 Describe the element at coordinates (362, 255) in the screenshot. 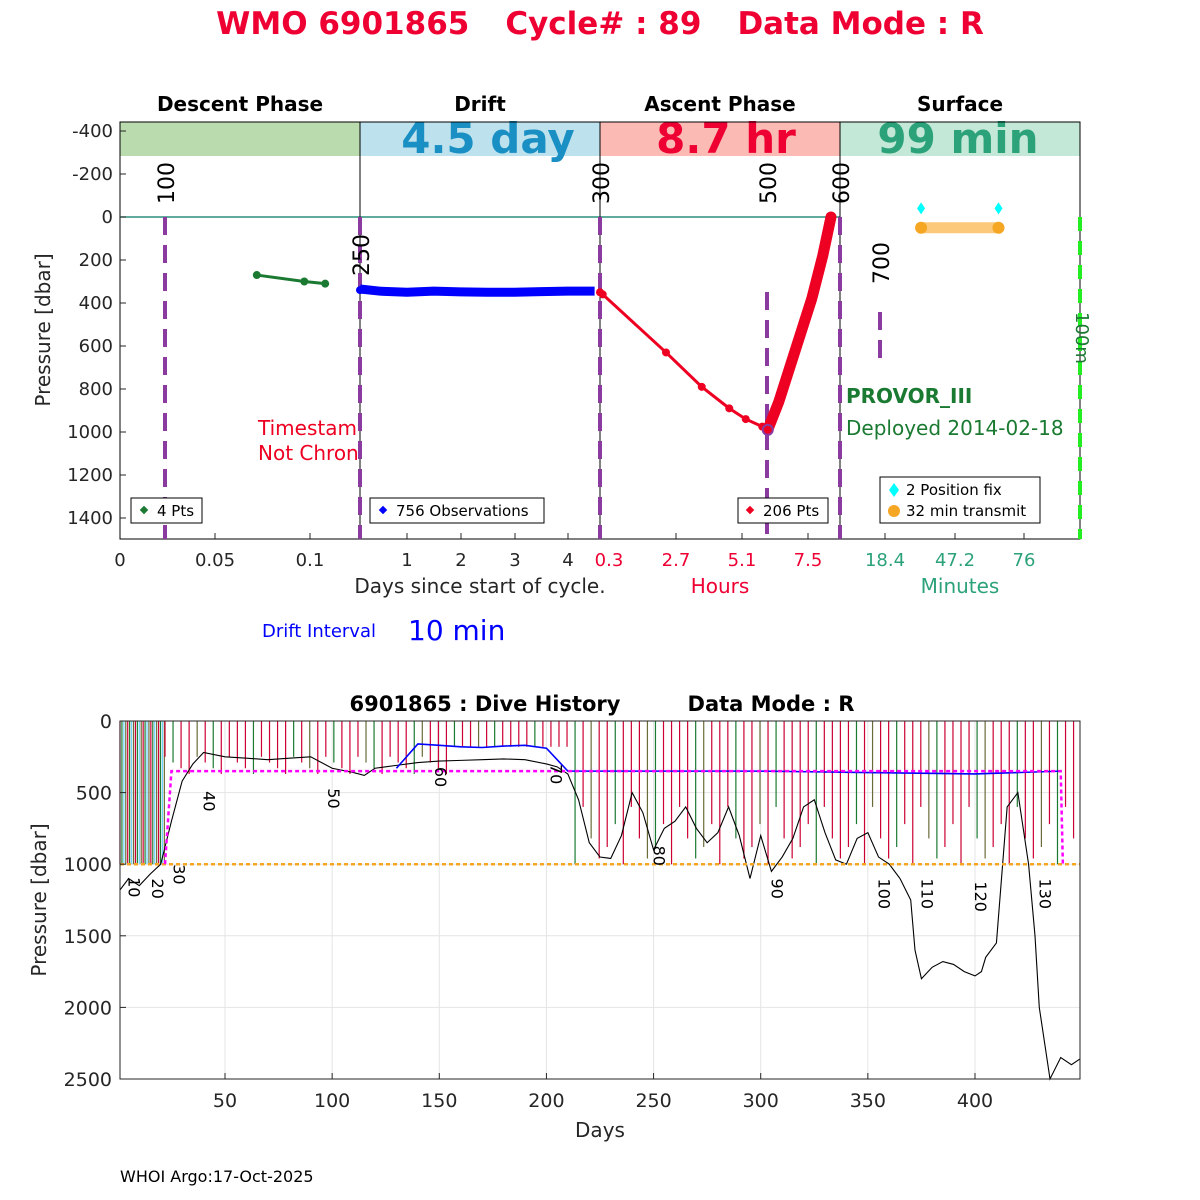

I see `marker-label-250: 250` at that location.